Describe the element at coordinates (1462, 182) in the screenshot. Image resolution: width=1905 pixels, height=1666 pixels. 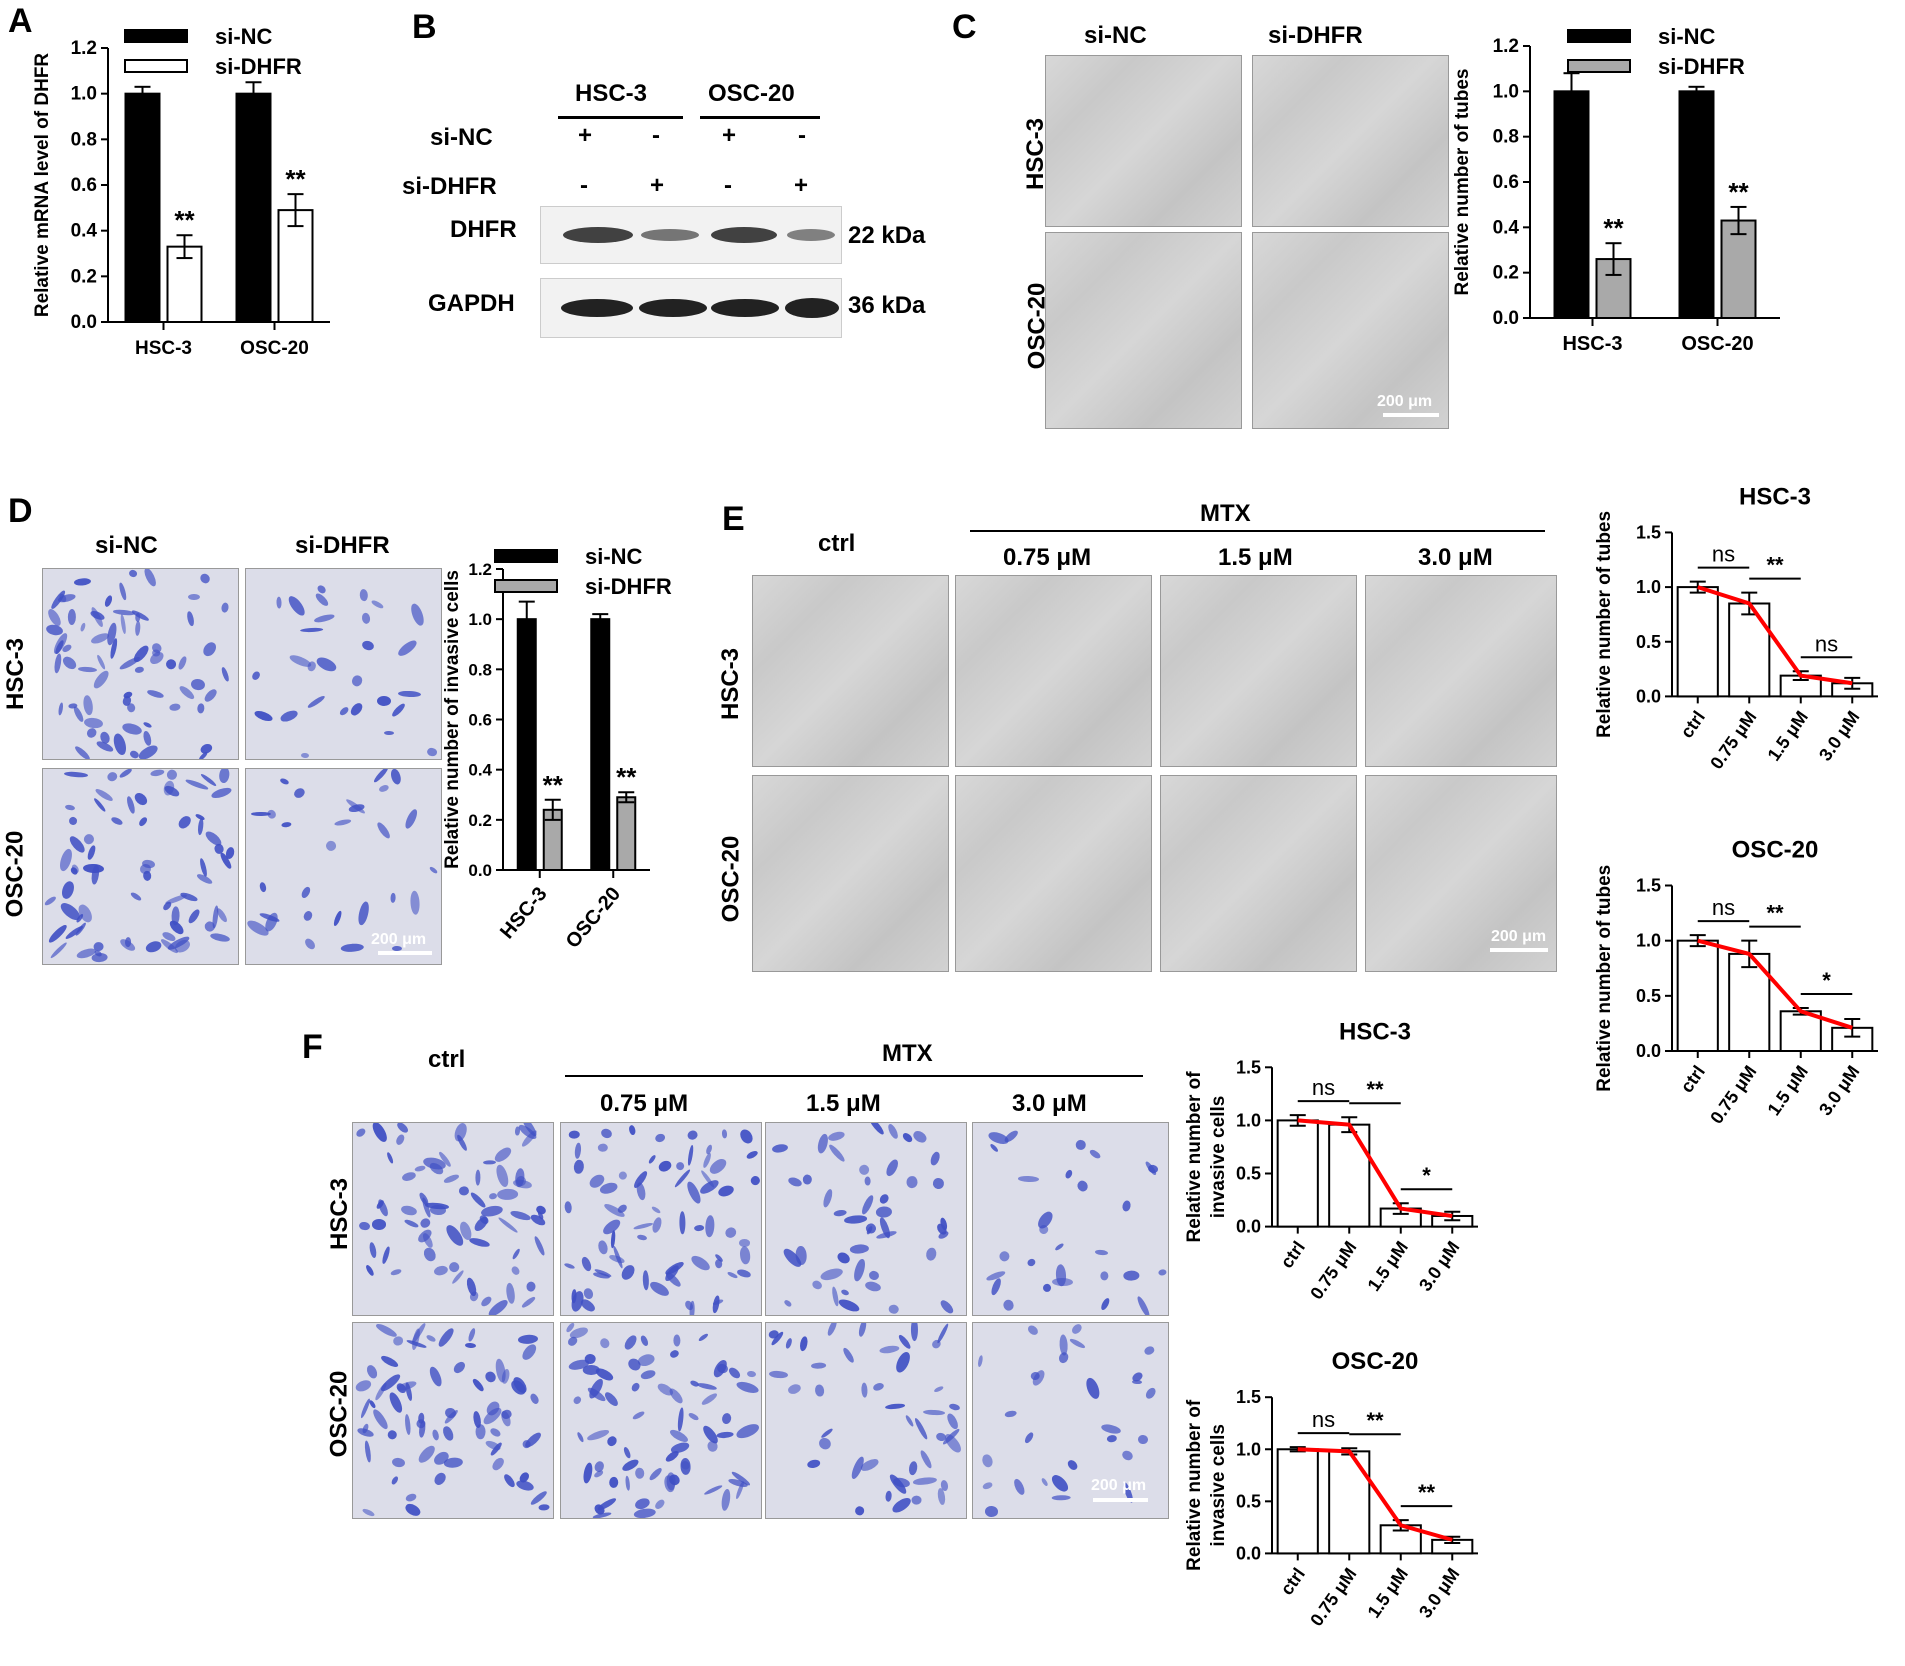
I see `y-axis-label: Relative number of tubes` at that location.